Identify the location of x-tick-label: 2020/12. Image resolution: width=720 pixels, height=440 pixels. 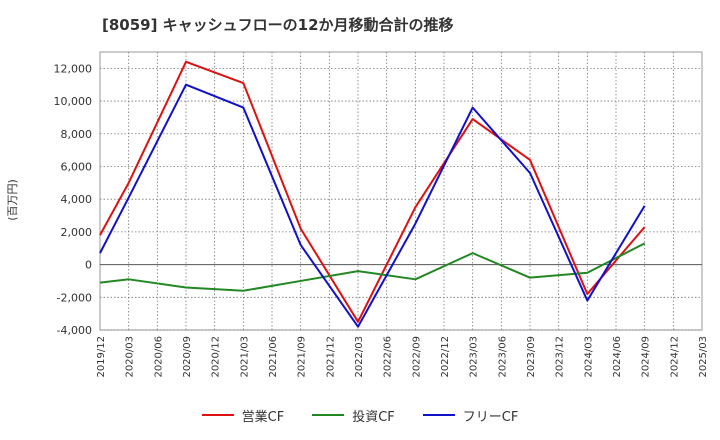
(216, 357).